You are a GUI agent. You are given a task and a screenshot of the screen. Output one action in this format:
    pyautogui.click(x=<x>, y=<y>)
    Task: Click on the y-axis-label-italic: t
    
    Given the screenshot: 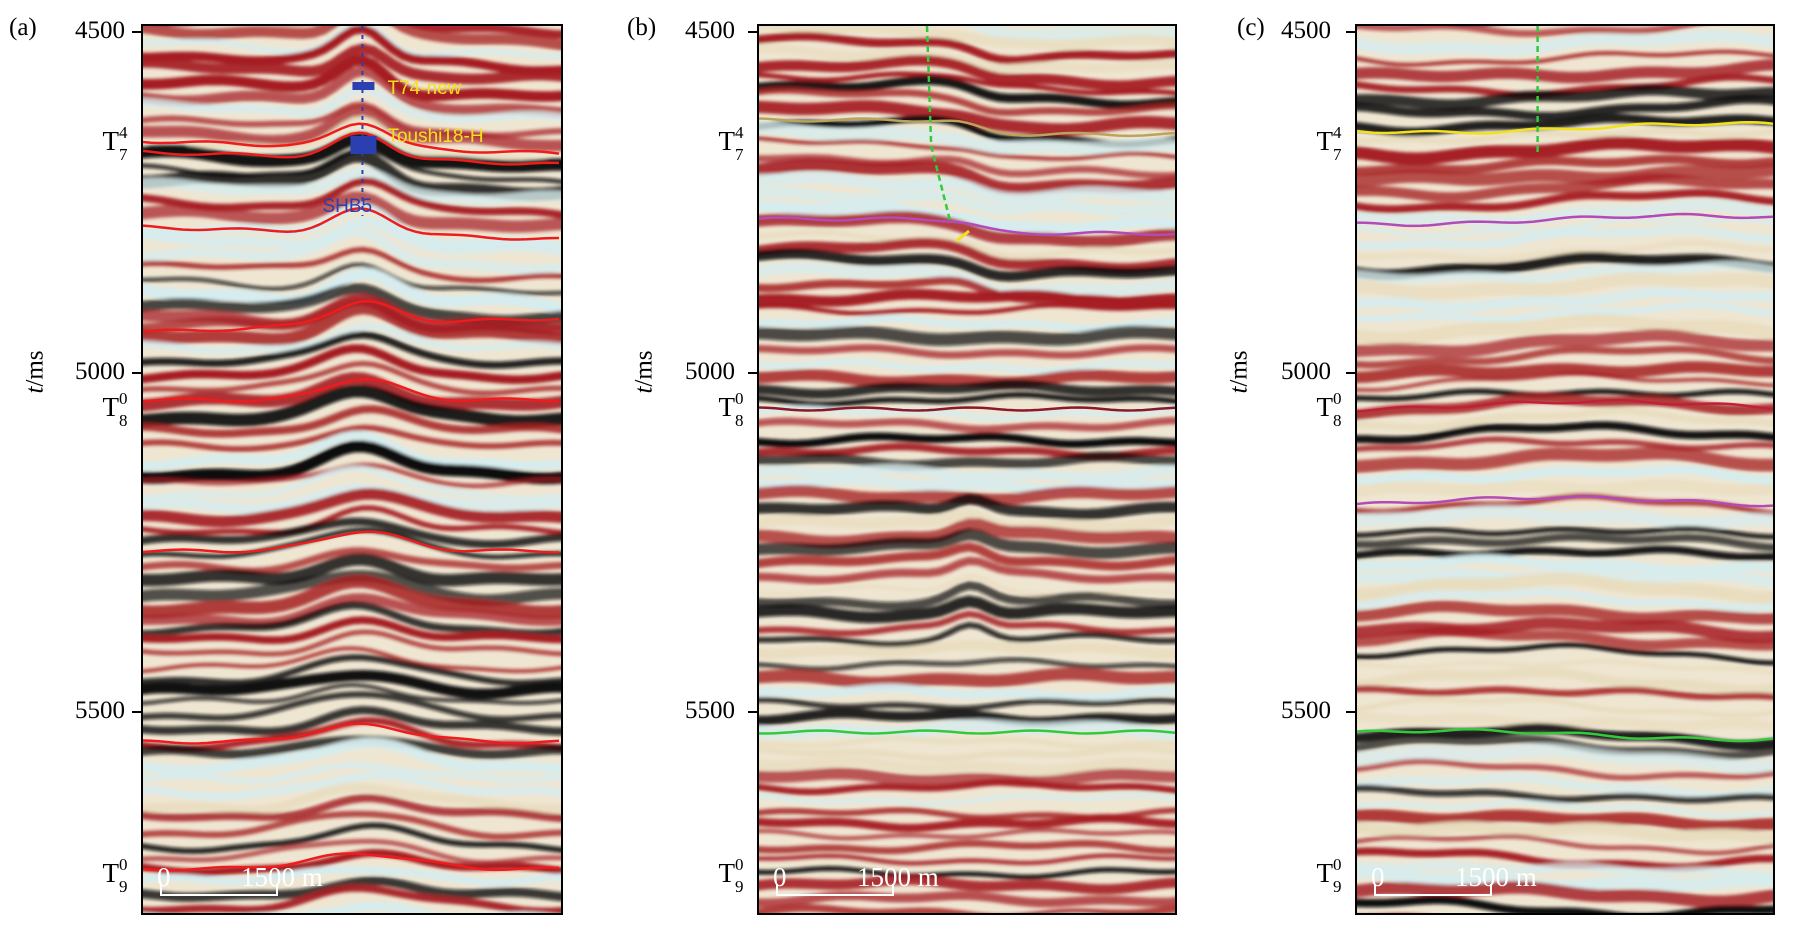 What is the action you would take?
    pyautogui.click(x=1239, y=390)
    